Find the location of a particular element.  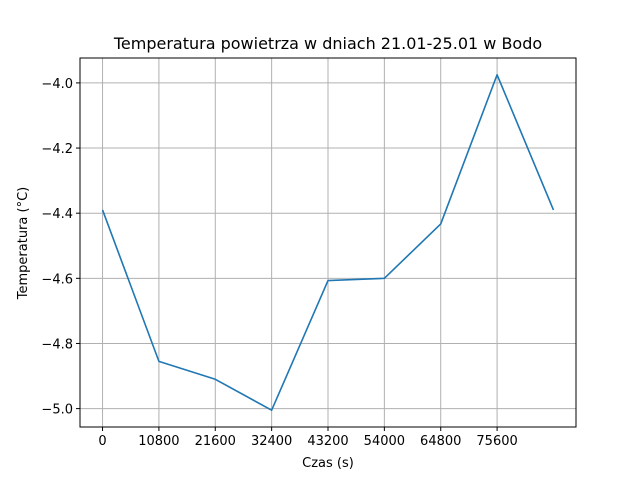

x-tick-label: 21600 is located at coordinates (215, 441).